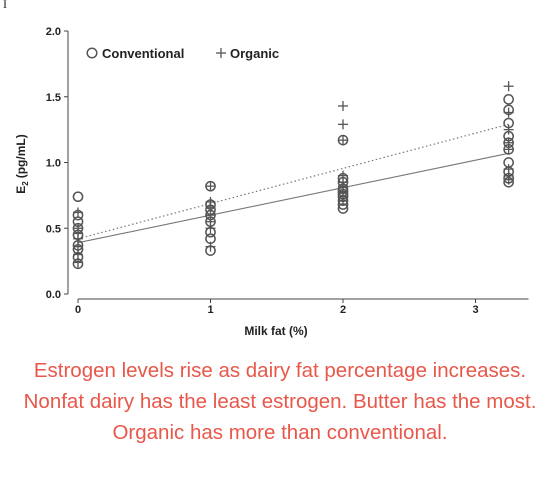 Image resolution: width=560 pixels, height=480 pixels. What do you see at coordinates (5, 5) in the screenshot?
I see `stray-mark: I` at bounding box center [5, 5].